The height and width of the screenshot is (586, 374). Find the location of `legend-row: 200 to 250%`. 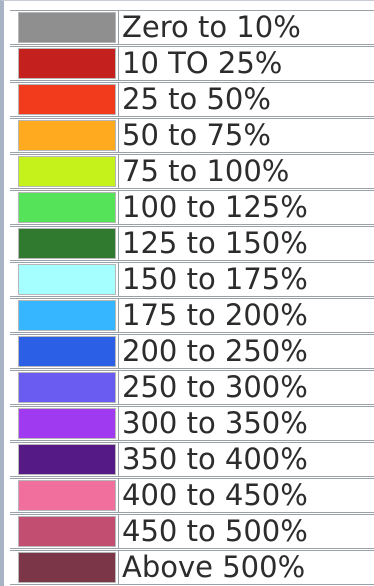

legend-row: 200 to 250% is located at coordinates (192, 351).